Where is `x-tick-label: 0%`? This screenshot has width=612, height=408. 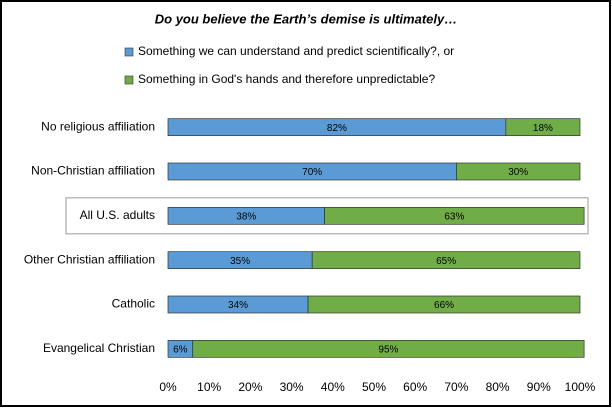
x-tick-label: 0% is located at coordinates (168, 387).